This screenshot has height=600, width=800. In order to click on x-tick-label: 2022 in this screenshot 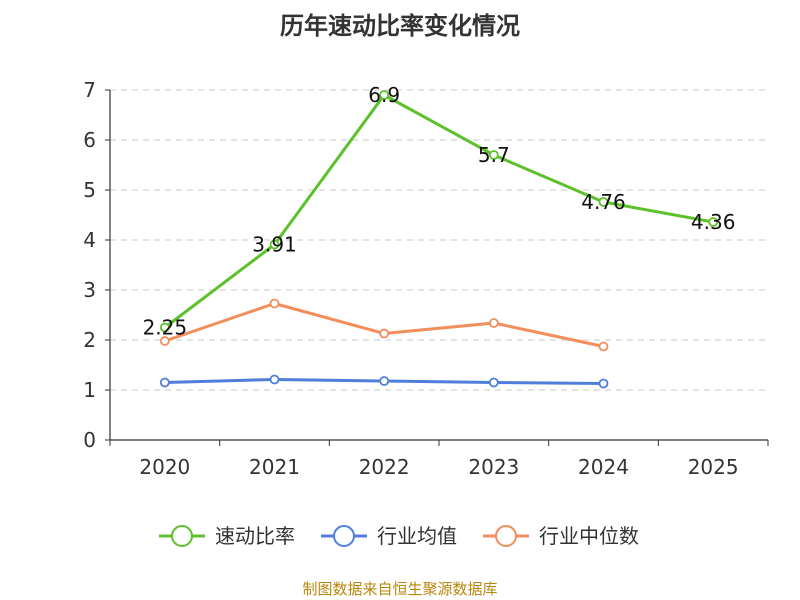, I will do `click(384, 467)`.